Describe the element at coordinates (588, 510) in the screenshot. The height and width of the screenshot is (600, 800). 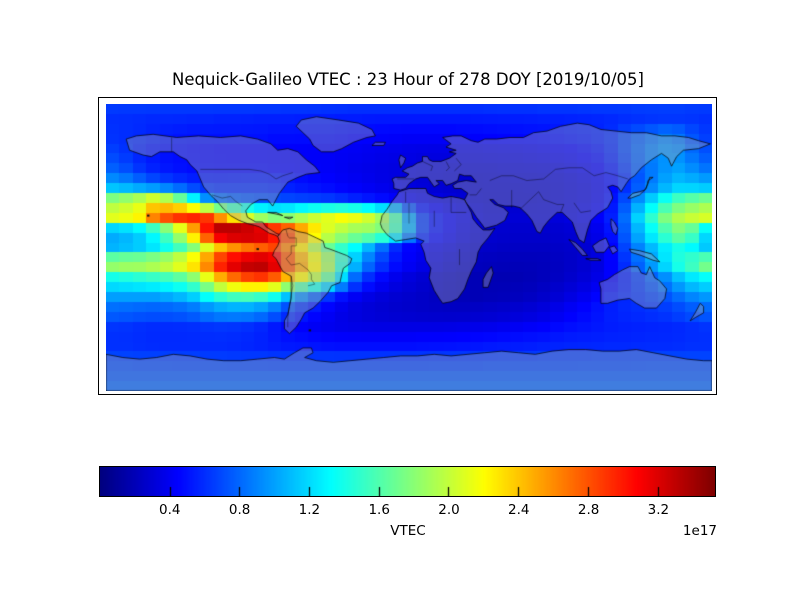
I see `colorbar-tick-label: 2.8` at that location.